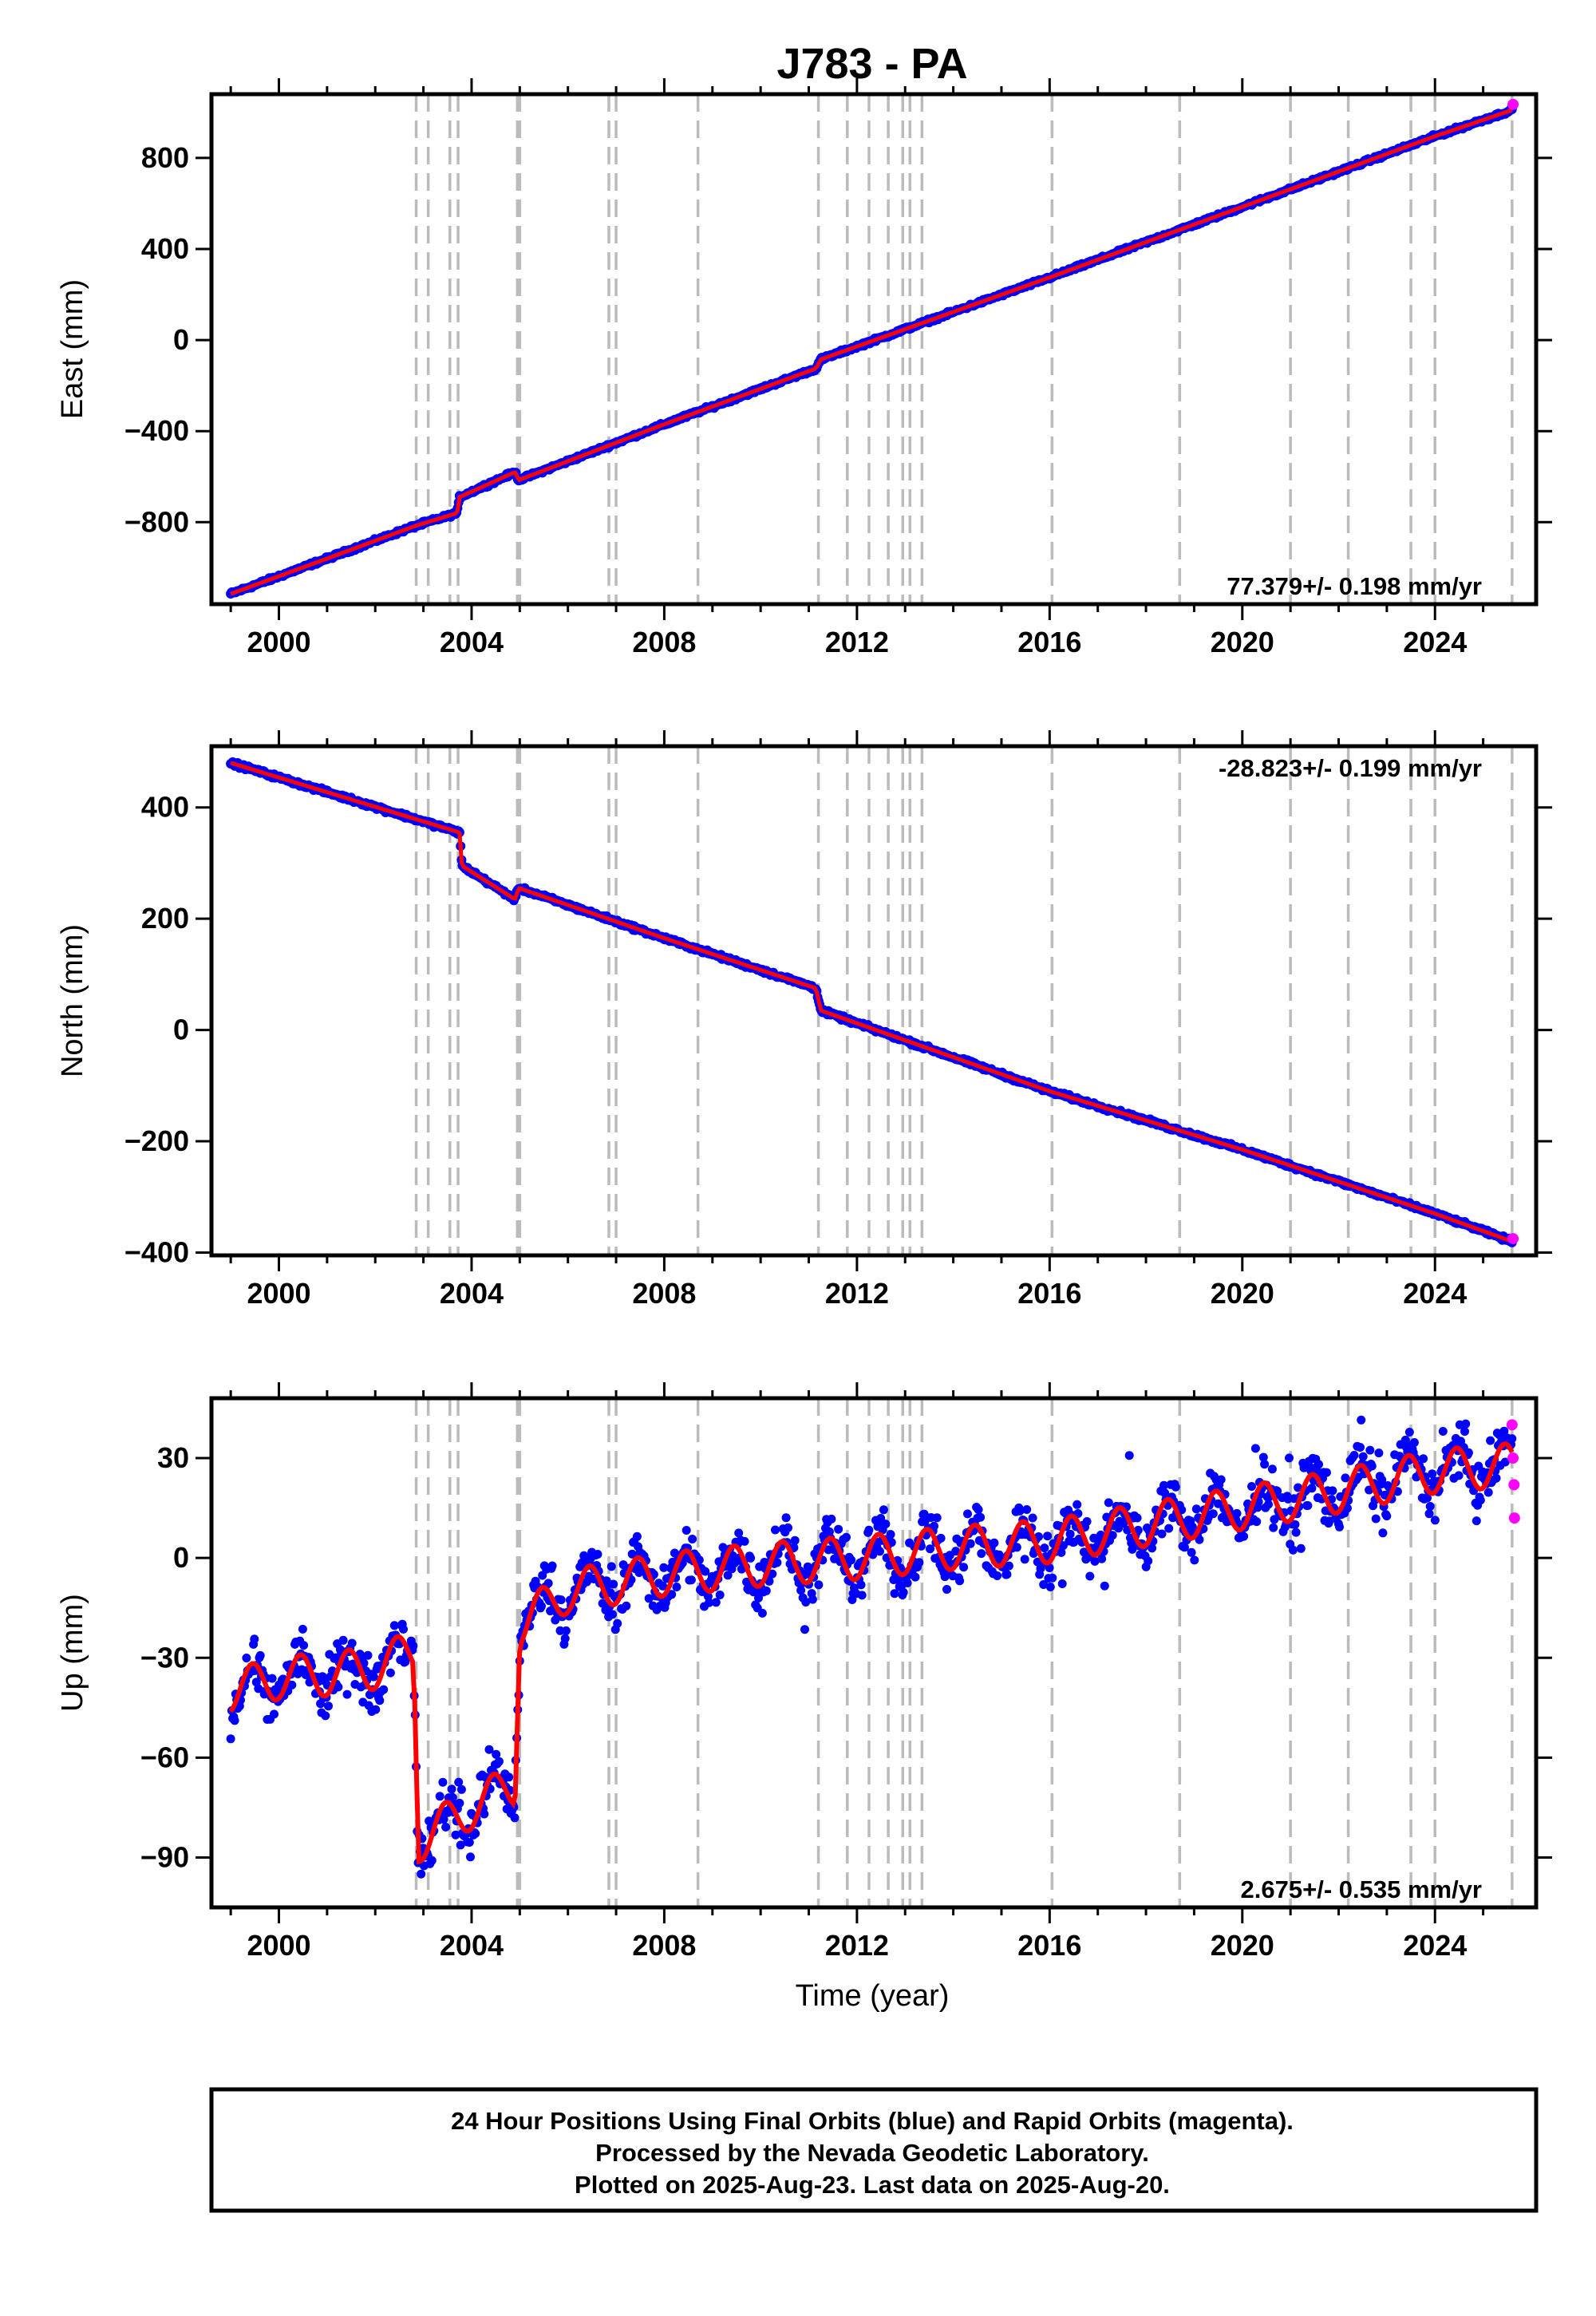 Image resolution: width=1596 pixels, height=2316 pixels. Describe the element at coordinates (472, 642) in the screenshot. I see `x-tick-label: 2004` at that location.